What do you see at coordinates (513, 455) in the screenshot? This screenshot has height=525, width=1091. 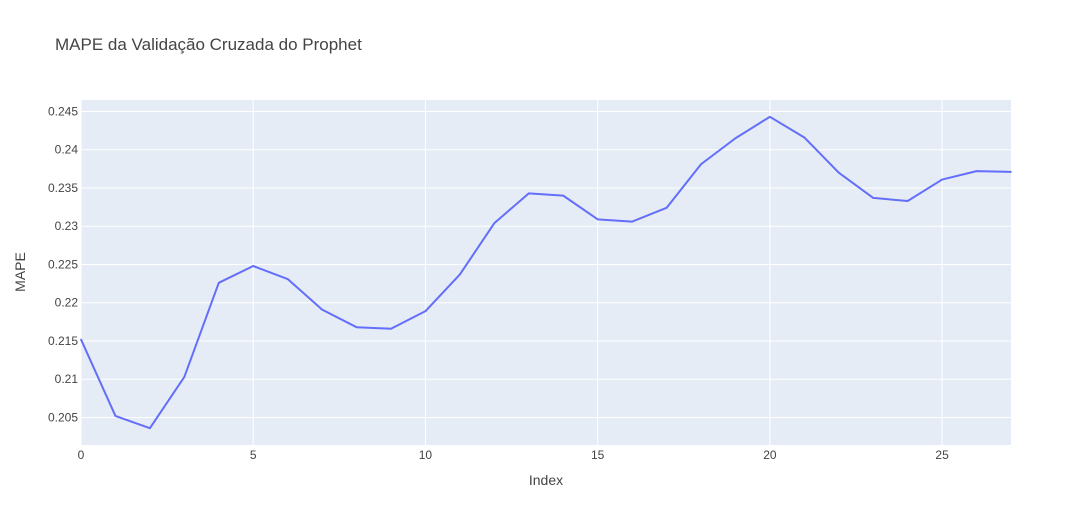 I see `x-axis-ticks: 0 5 10 15 20 25` at bounding box center [513, 455].